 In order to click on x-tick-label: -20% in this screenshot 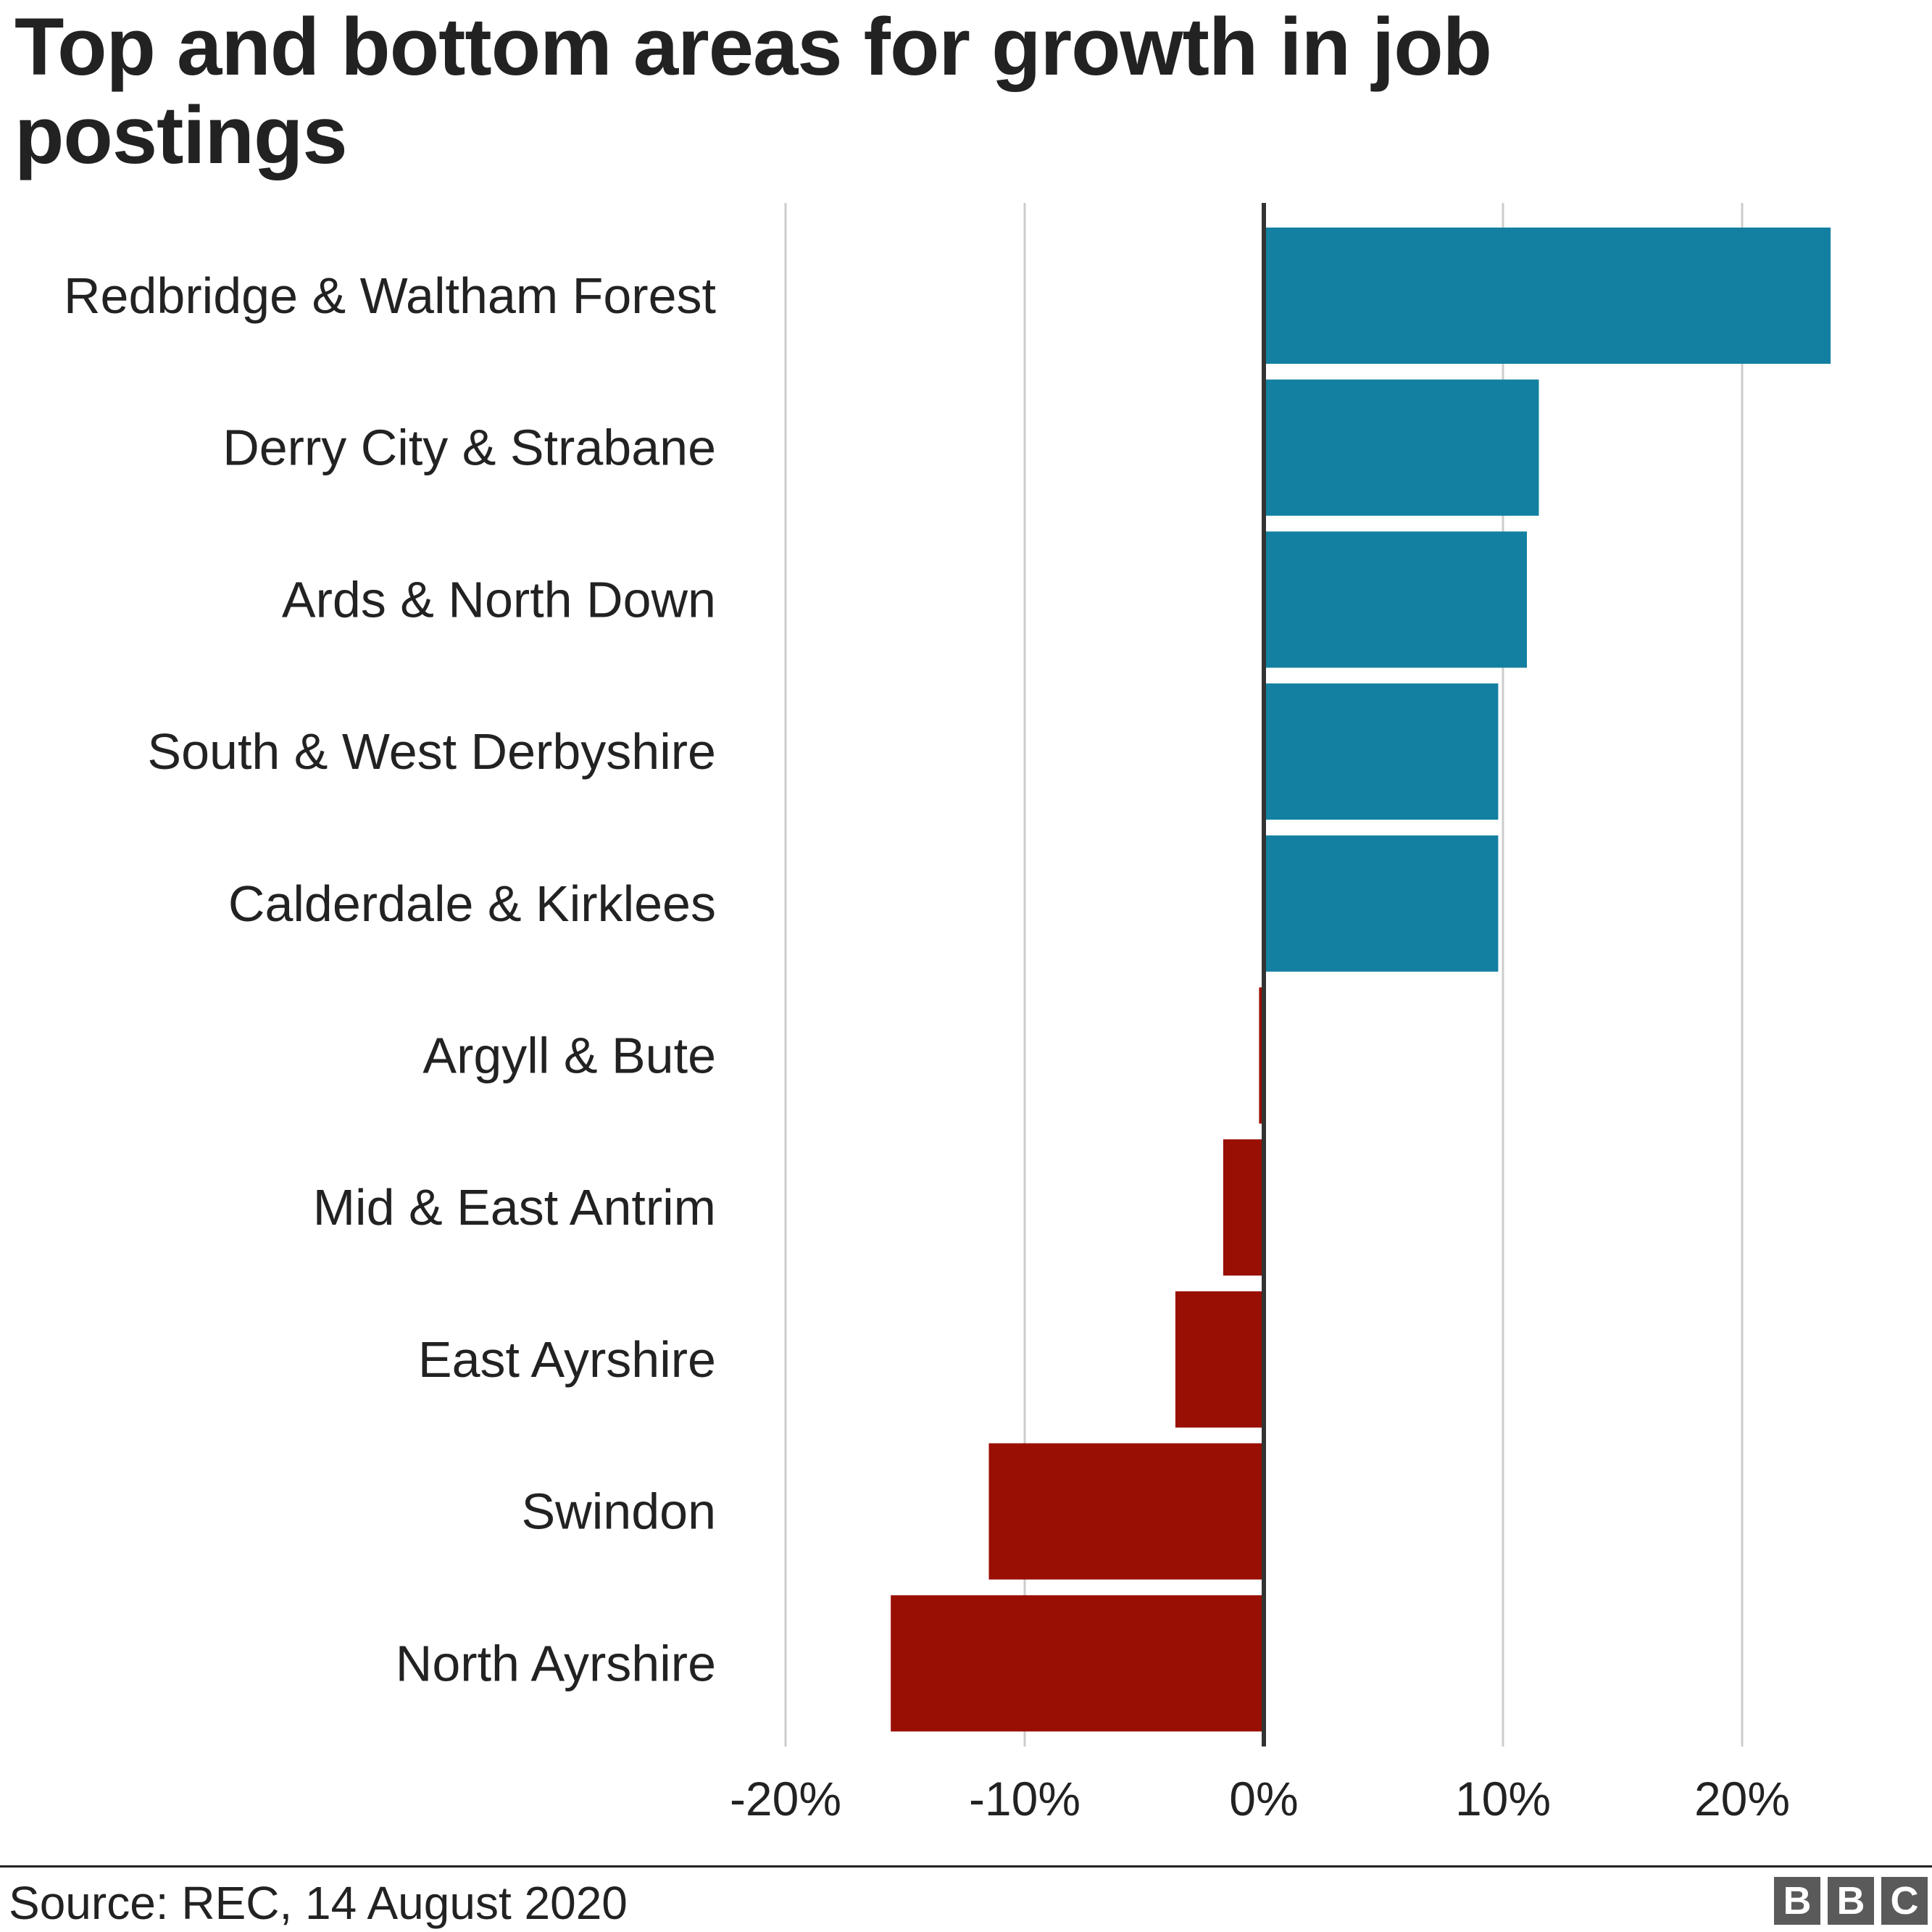, I will do `click(785, 1798)`.